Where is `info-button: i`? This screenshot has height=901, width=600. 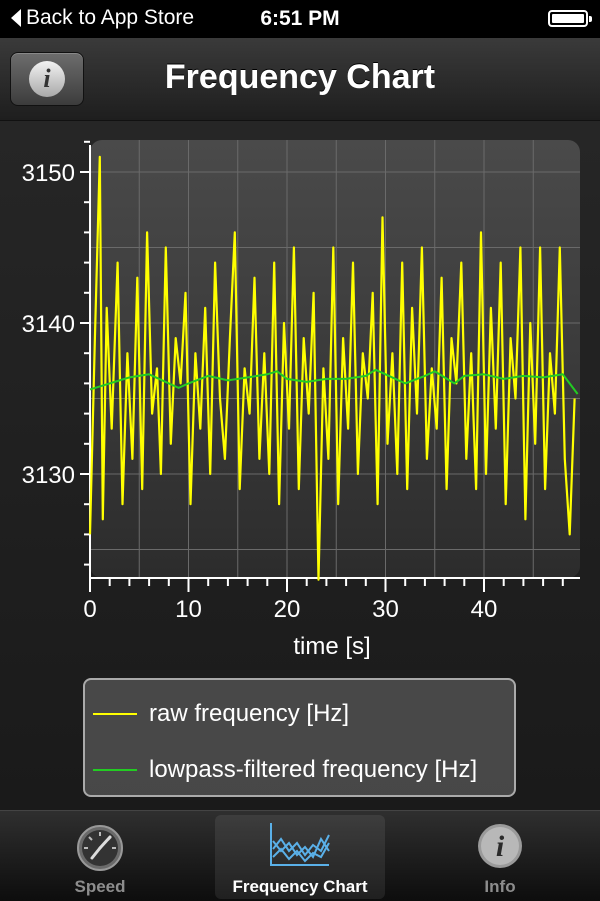
info-button: i is located at coordinates (47, 79).